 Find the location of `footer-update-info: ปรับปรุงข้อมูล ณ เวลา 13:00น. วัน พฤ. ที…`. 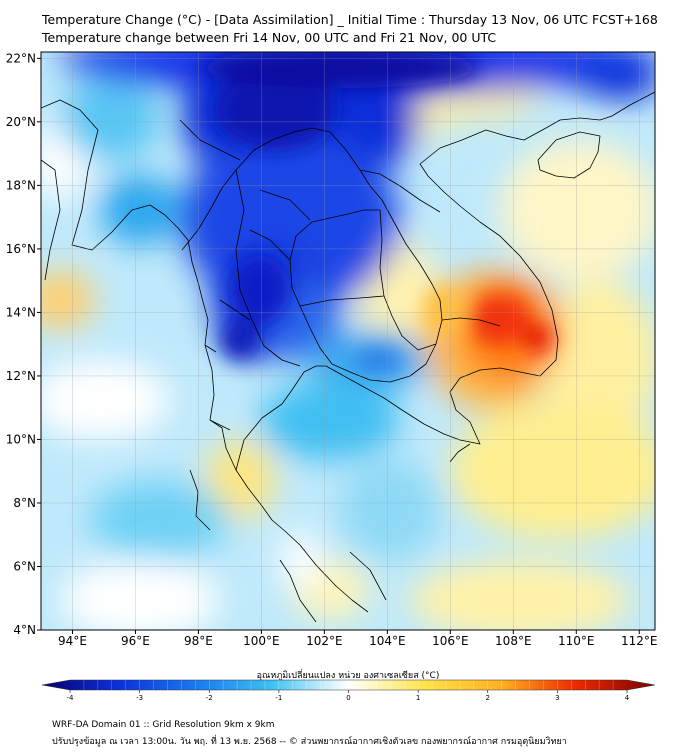

footer-update-info: ปรับปรุงข้อมูล ณ เวลา 13:00น. วัน พฤ. ที… is located at coordinates (309, 742).